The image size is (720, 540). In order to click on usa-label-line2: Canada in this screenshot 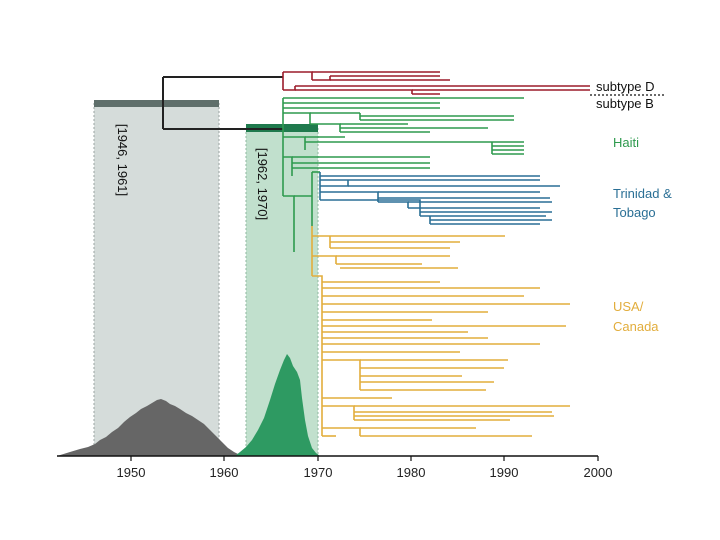, I will do `click(636, 326)`.